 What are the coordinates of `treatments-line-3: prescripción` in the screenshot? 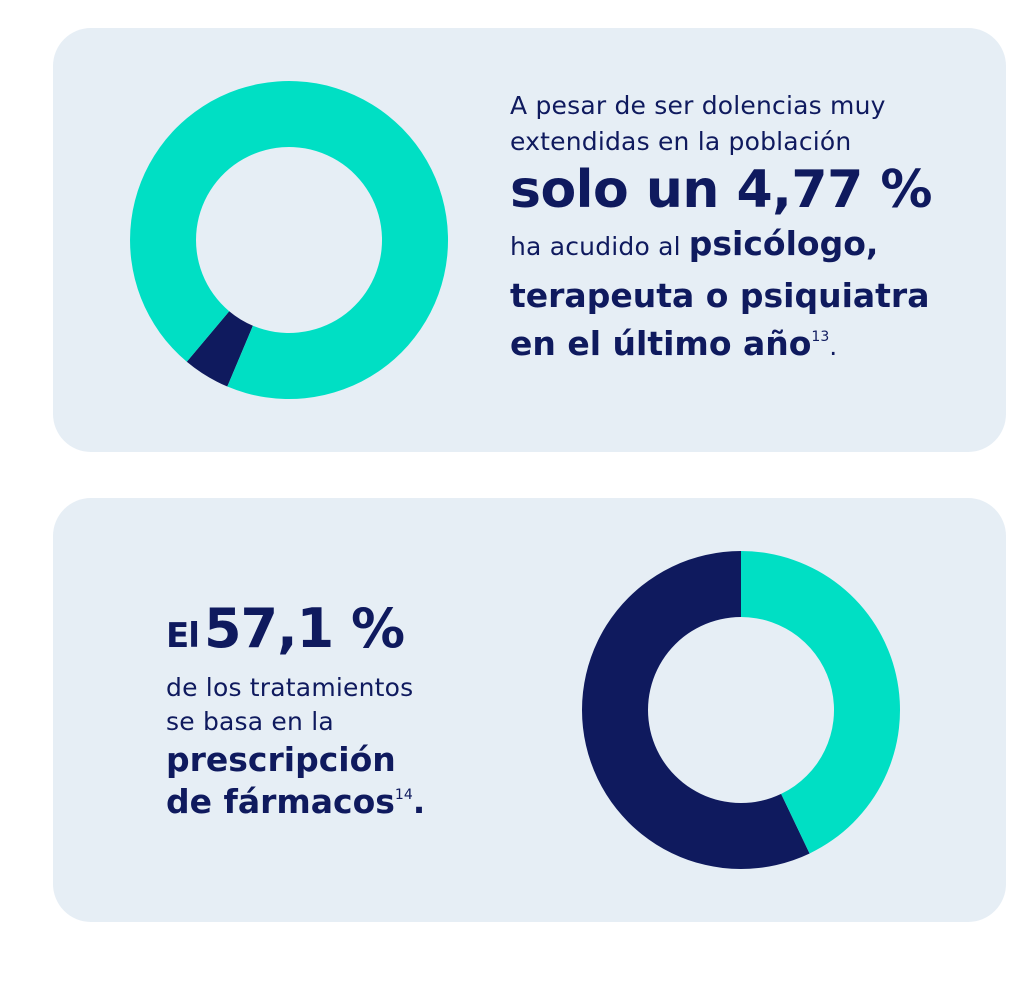 It's located at (281, 759).